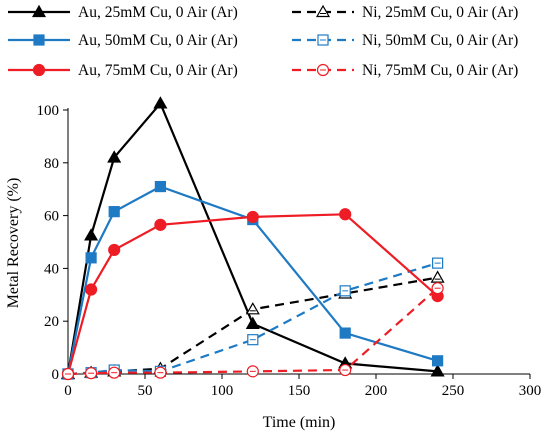  Describe the element at coordinates (158, 12) in the screenshot. I see `legend-label: Au, 25mM Cu, 0 Air (Ar)` at that location.